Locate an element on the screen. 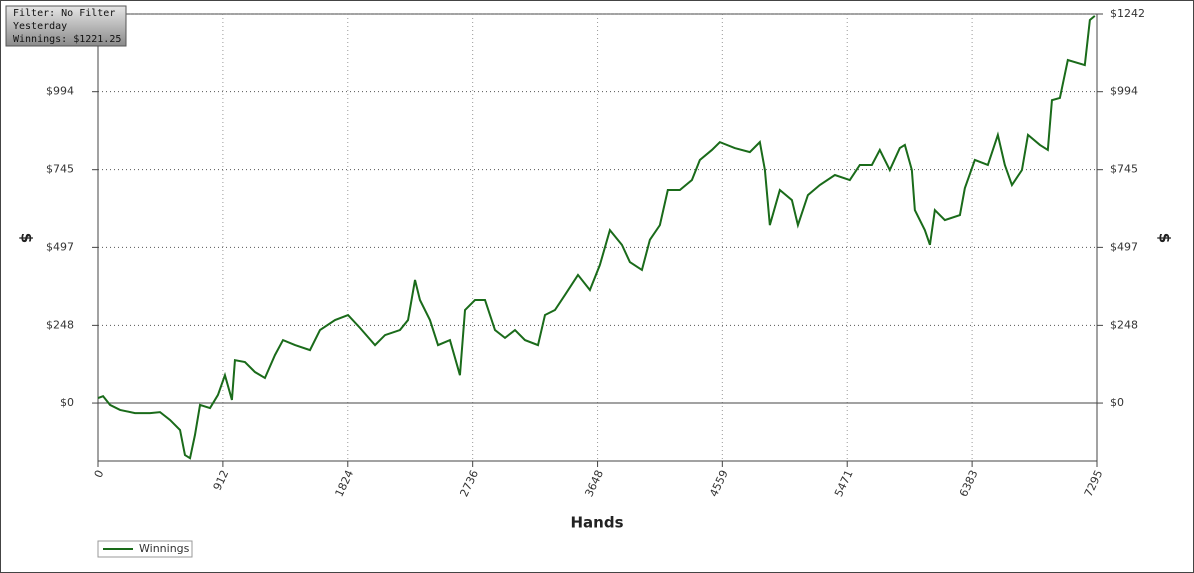 This screenshot has width=1194, height=573. legend is located at coordinates (145, 549).